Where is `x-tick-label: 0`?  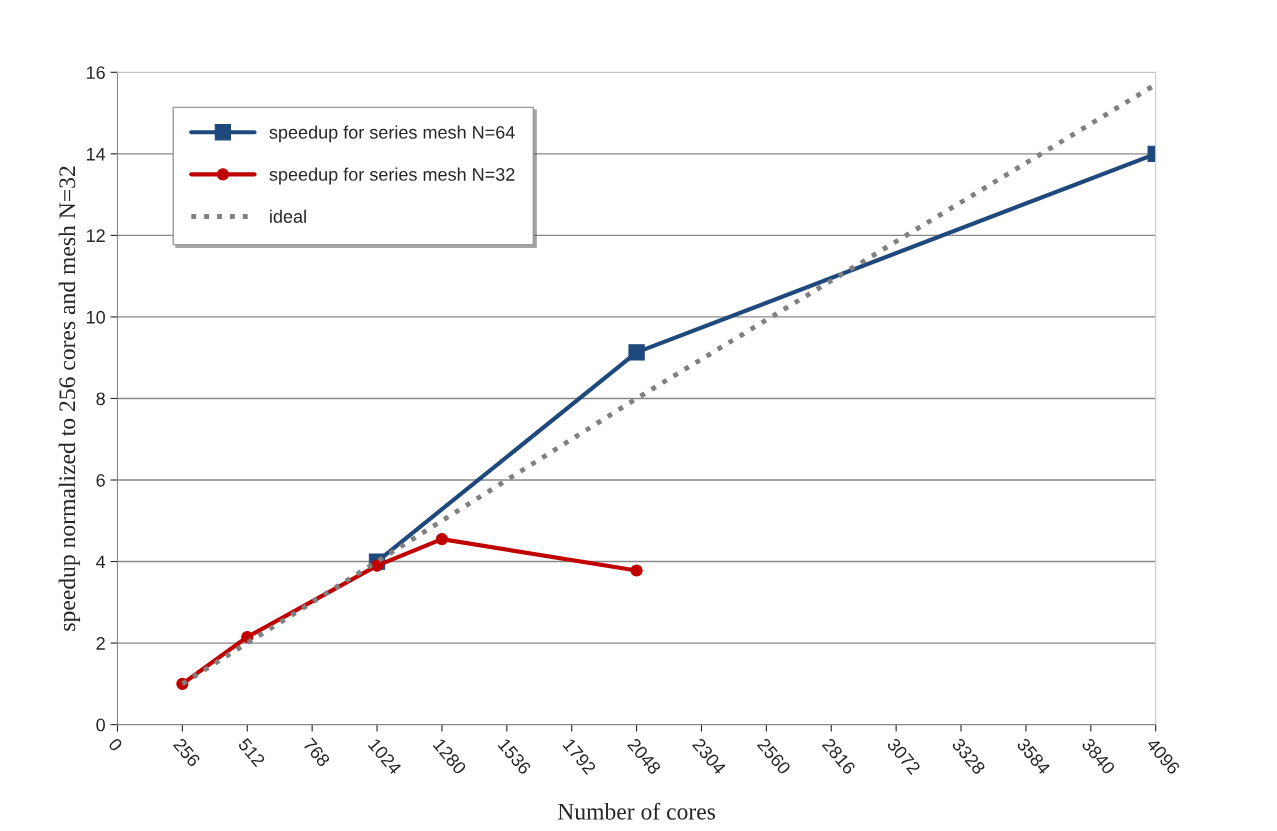 x-tick-label: 0 is located at coordinates (115, 745).